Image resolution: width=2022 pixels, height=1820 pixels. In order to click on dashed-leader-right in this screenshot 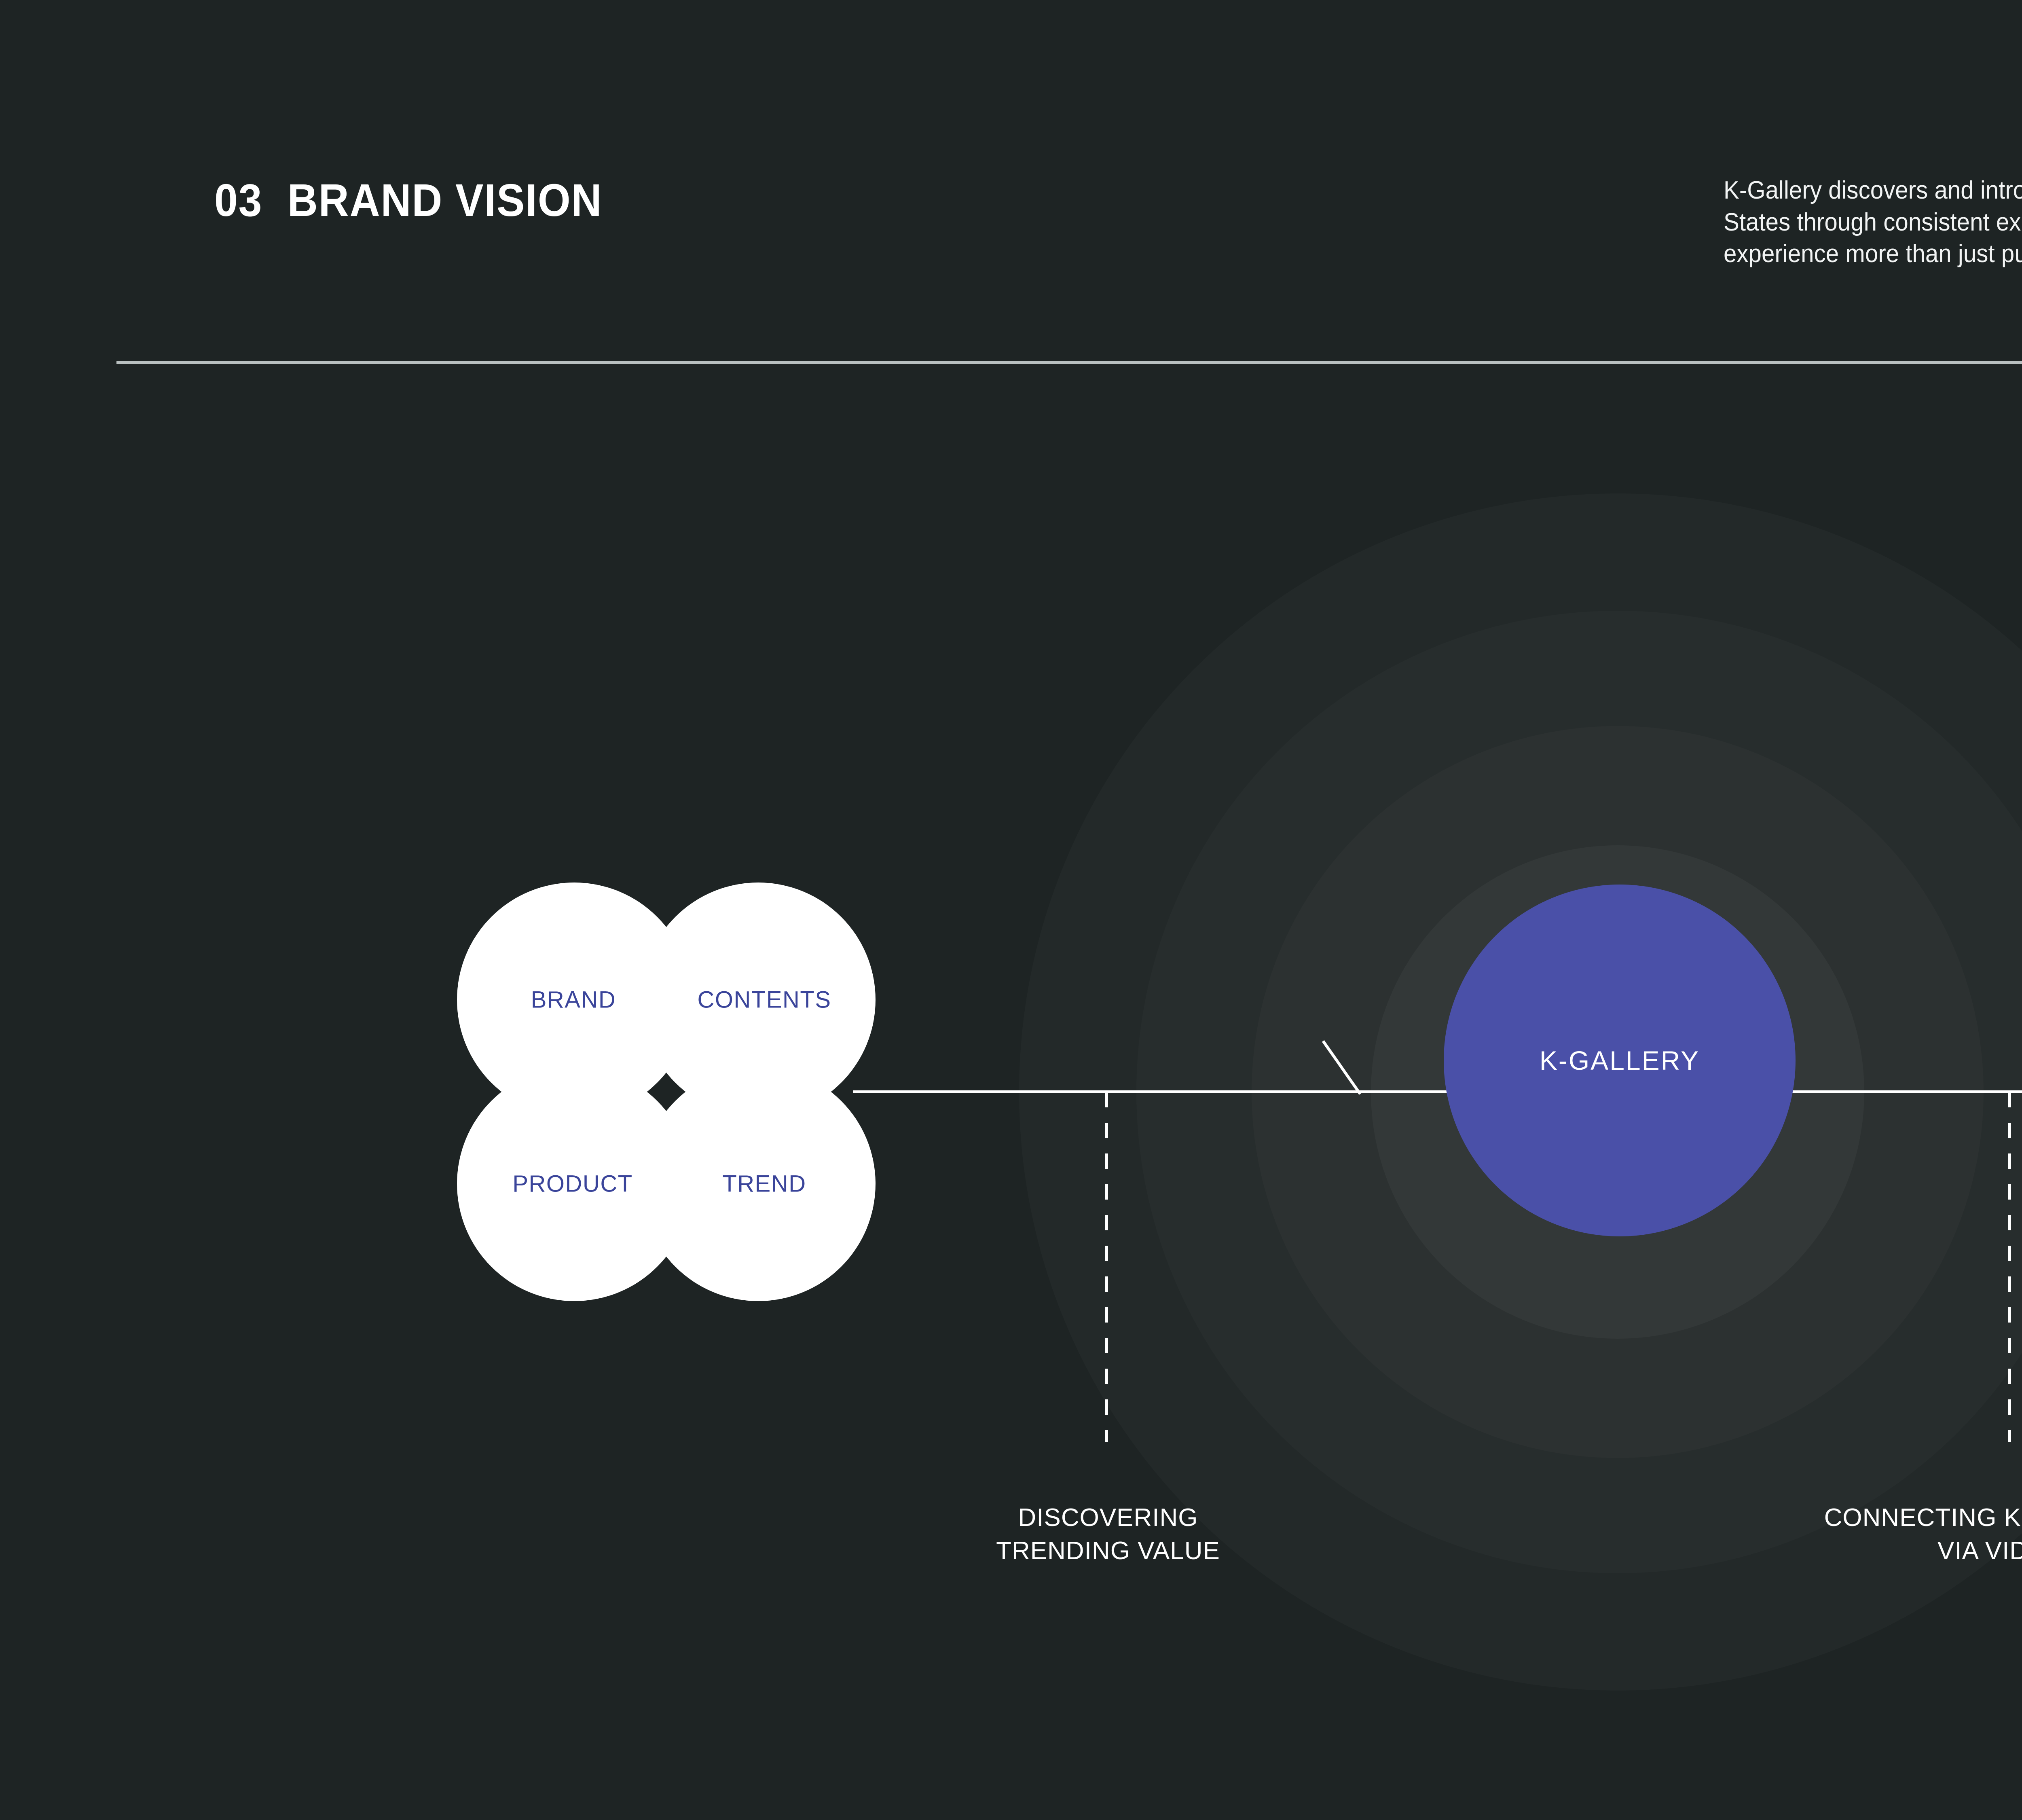, I will do `click(2009, 1267)`.